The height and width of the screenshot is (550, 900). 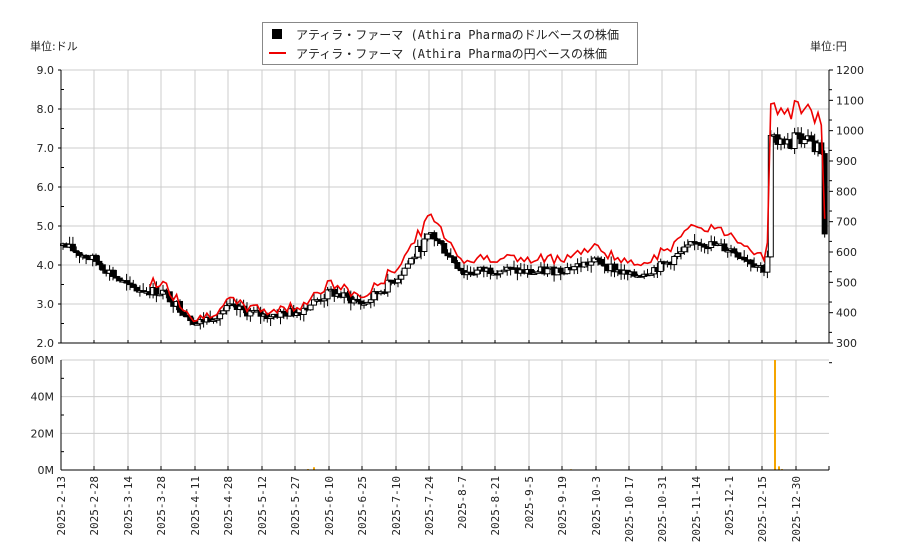 I want to click on svg-text: 2025-8-21, so click(x=495, y=506).